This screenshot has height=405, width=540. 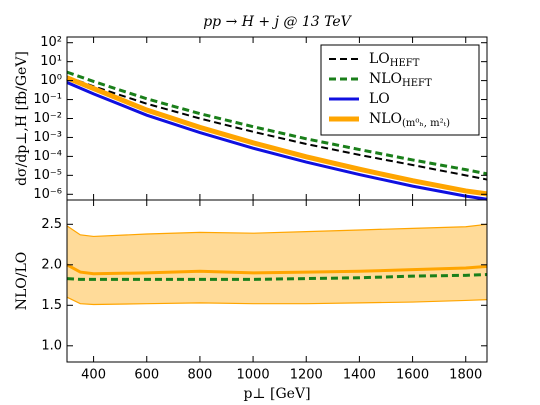 What do you see at coordinates (465, 375) in the screenshot?
I see `x-tick-label: 1800` at bounding box center [465, 375].